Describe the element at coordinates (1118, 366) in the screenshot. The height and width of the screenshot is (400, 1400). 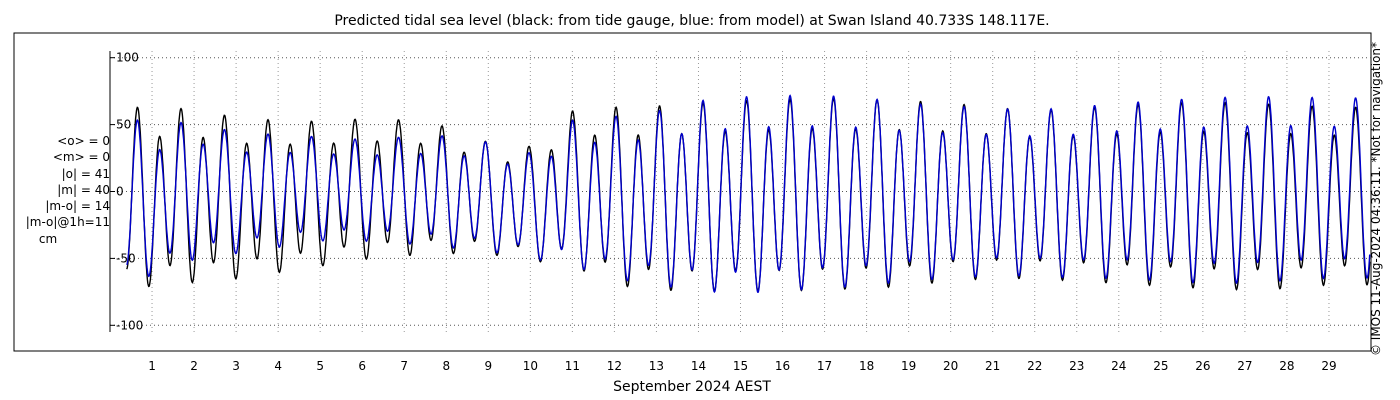
I see `x-tick-label: 24` at that location.